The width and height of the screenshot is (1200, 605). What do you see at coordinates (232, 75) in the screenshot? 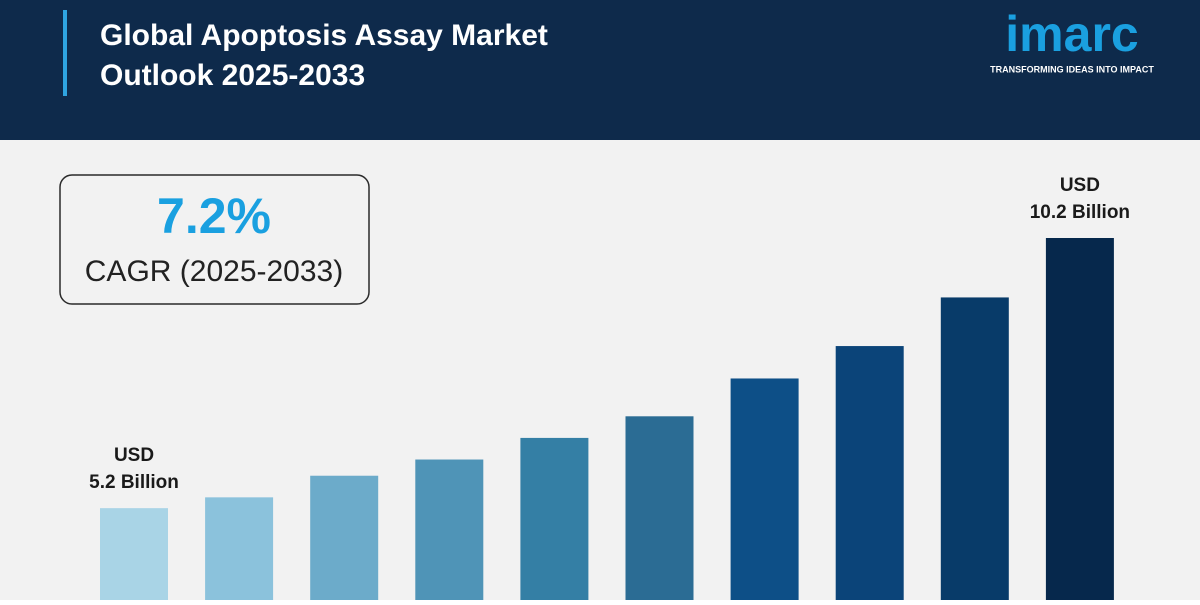
I see `title-line: Outlook 2025-2033` at bounding box center [232, 75].